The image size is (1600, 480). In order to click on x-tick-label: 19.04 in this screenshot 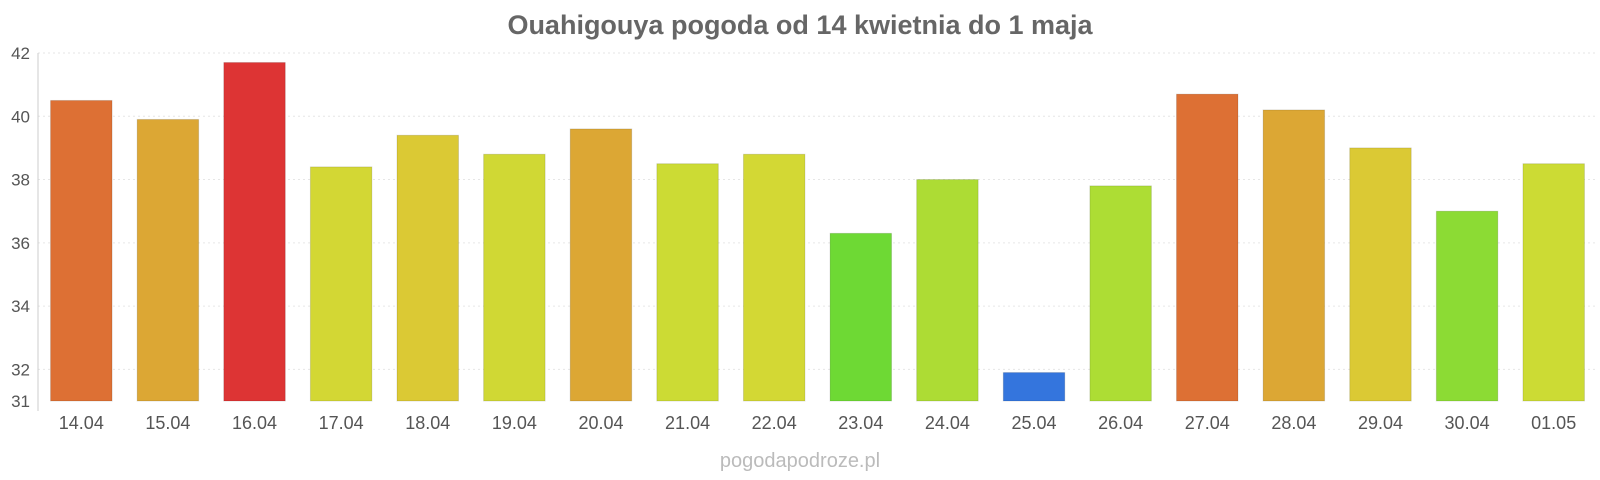, I will do `click(514, 423)`.